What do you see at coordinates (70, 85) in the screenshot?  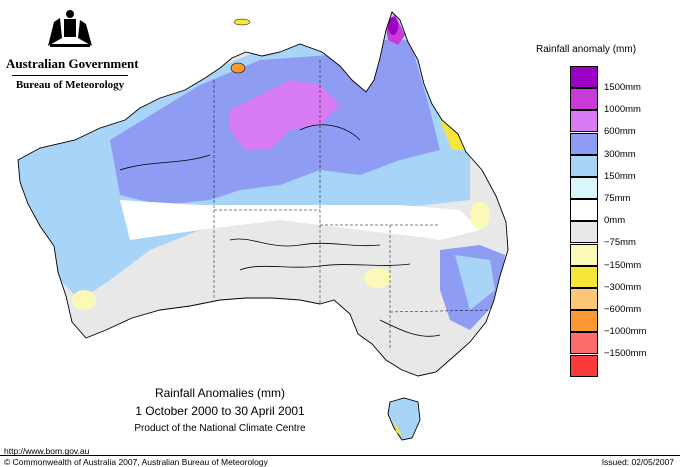 I see `bureau-name: Bureau of Meteorology` at bounding box center [70, 85].